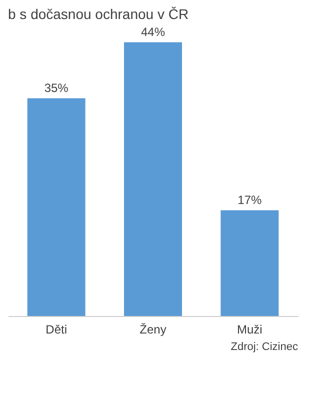 Image resolution: width=324 pixels, height=400 pixels. What do you see at coordinates (56, 88) in the screenshot?
I see `data-label: 35%` at bounding box center [56, 88].